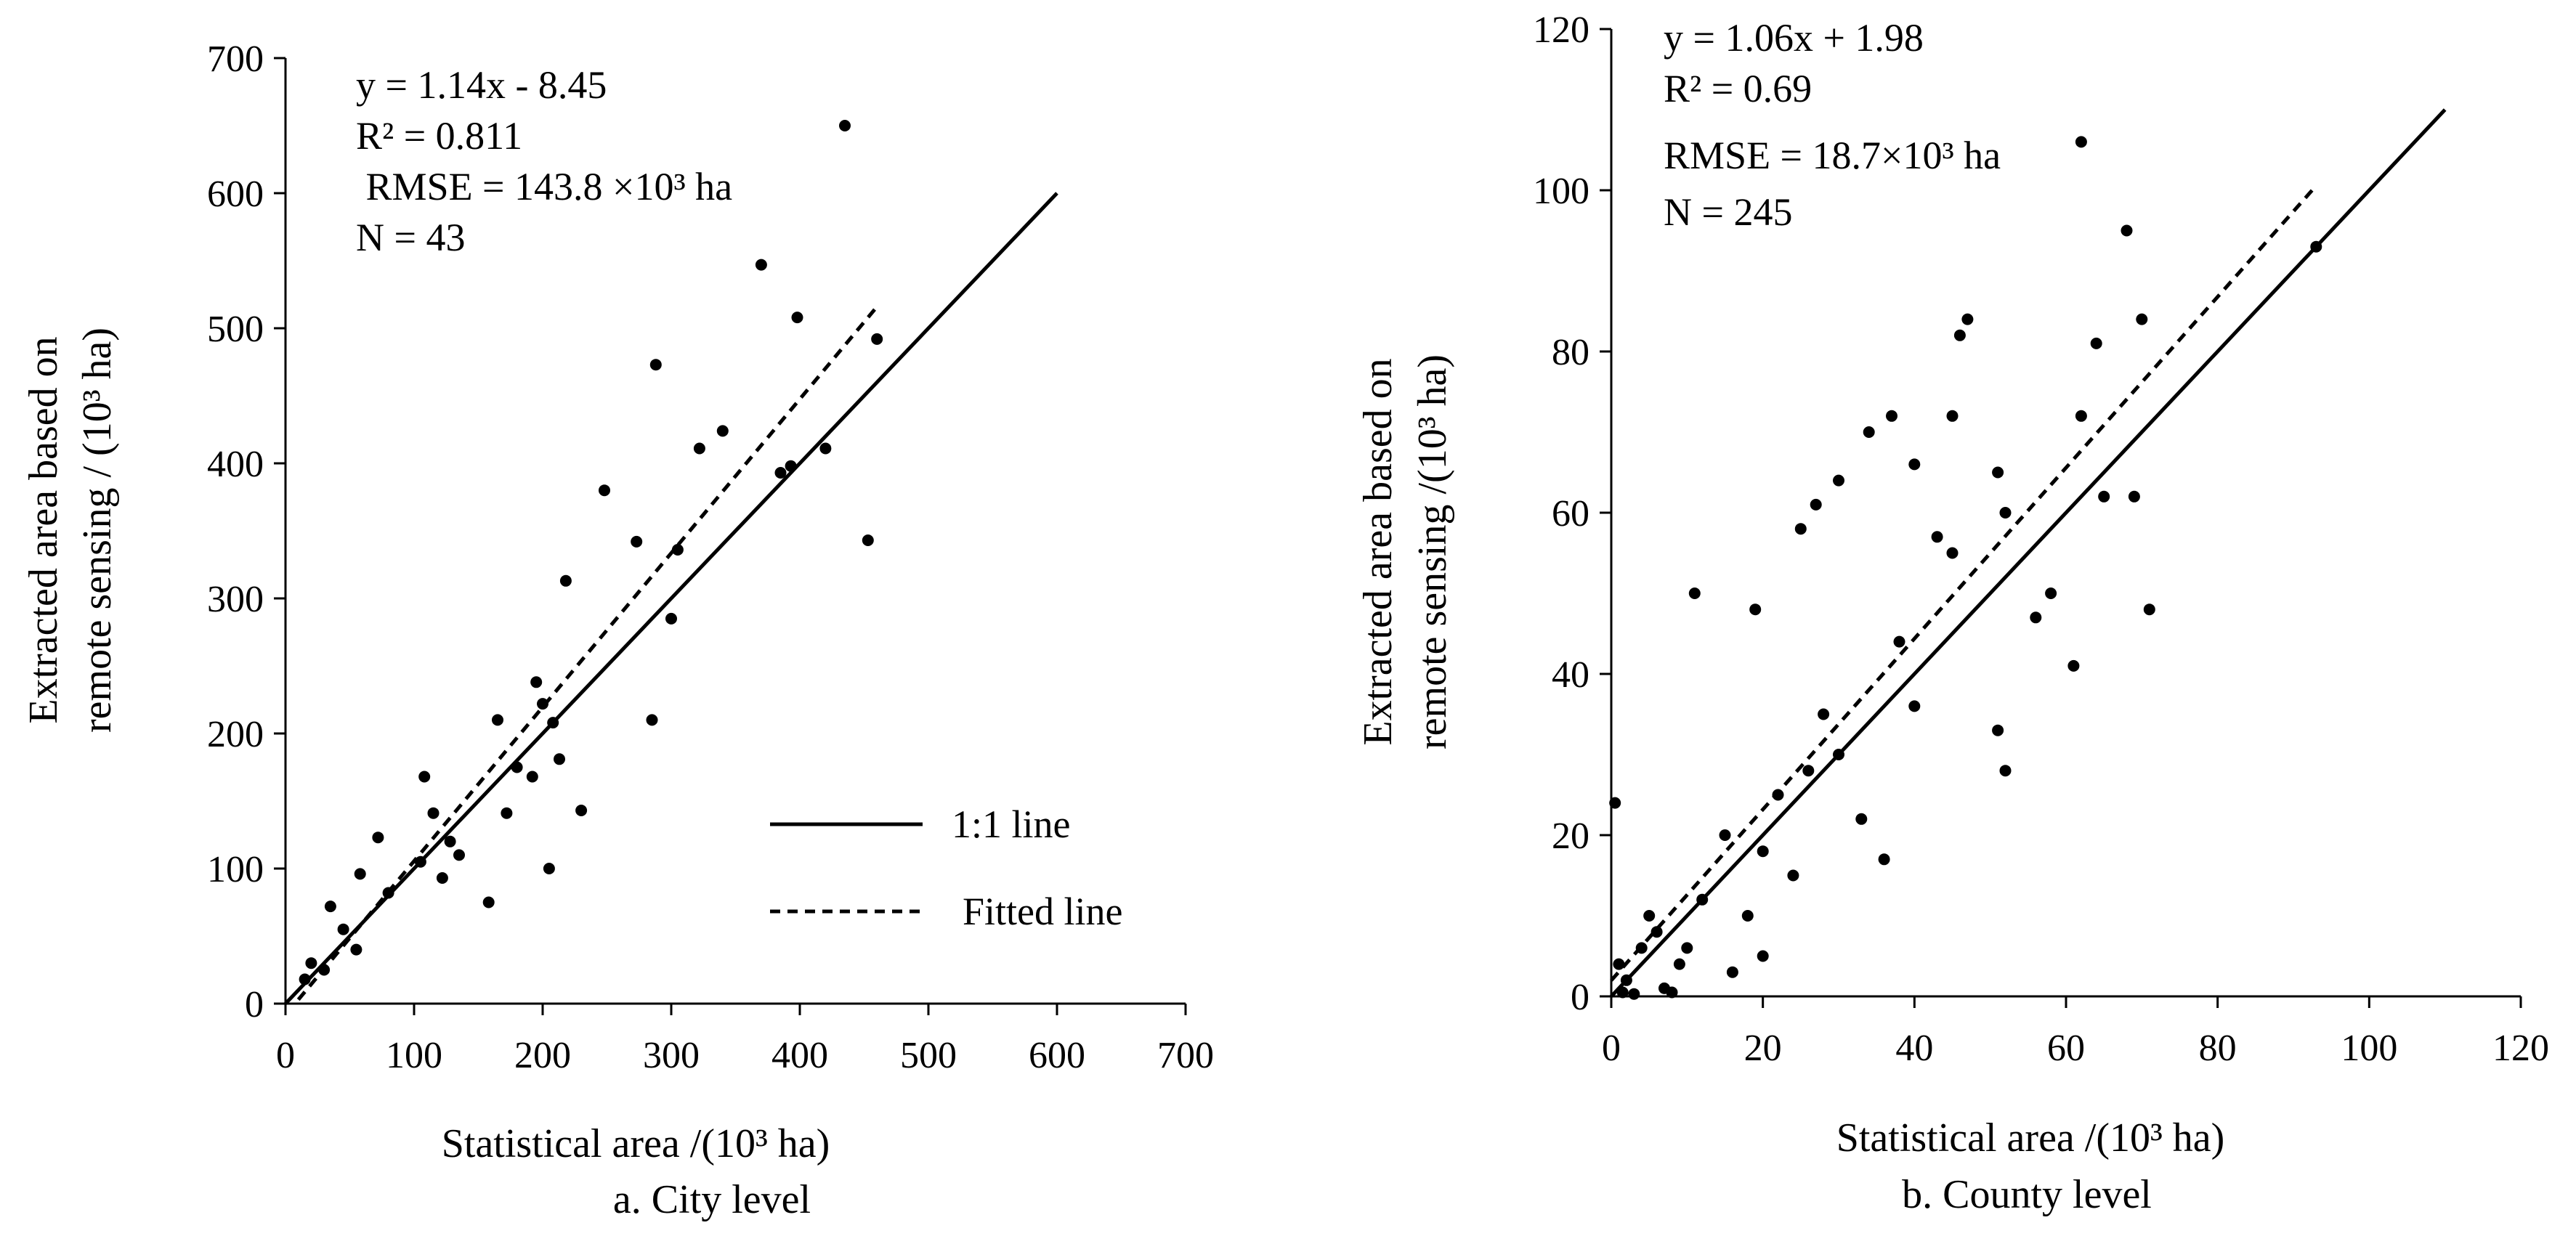 The height and width of the screenshot is (1244, 2576). I want to click on city-y-tick-label-0: 0, so click(254, 1004).